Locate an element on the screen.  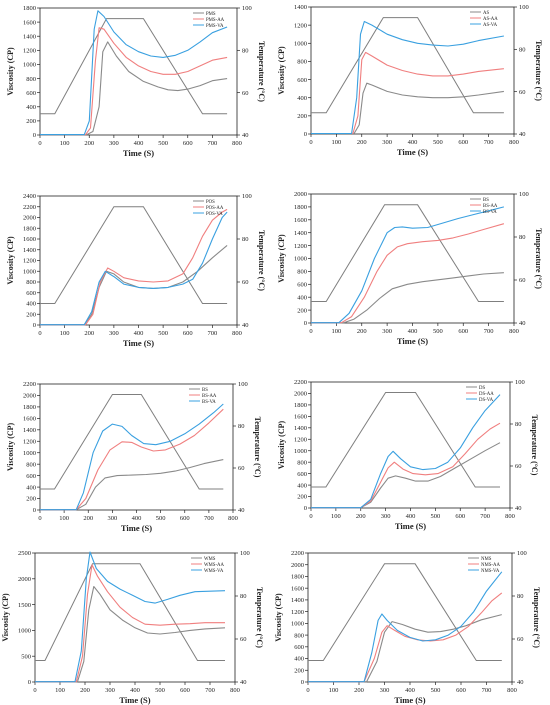
legend-label: POS is located at coordinates (210, 202).